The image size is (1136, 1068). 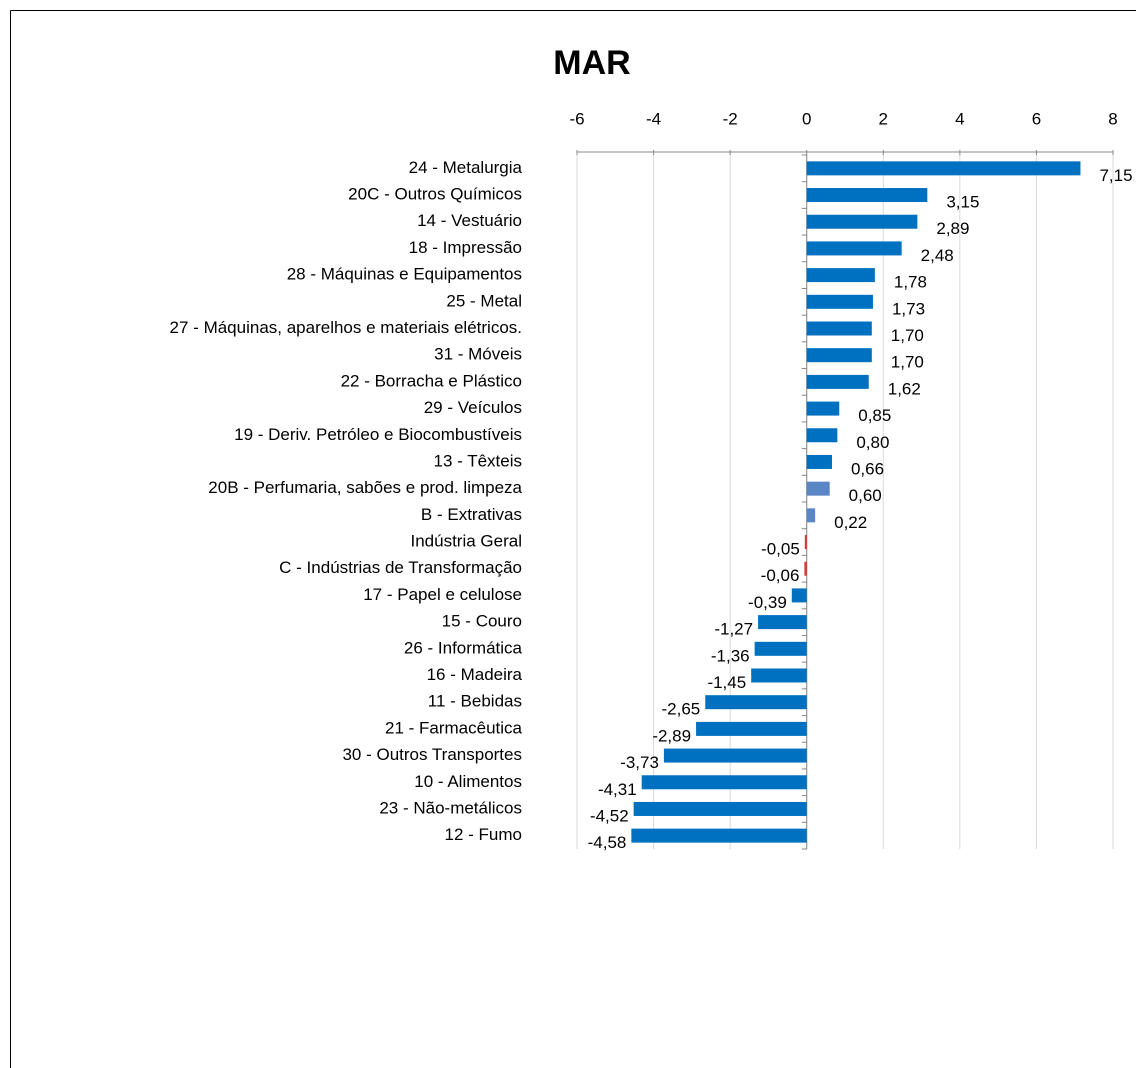 What do you see at coordinates (959, 118) in the screenshot?
I see `x-tick-label: 4` at bounding box center [959, 118].